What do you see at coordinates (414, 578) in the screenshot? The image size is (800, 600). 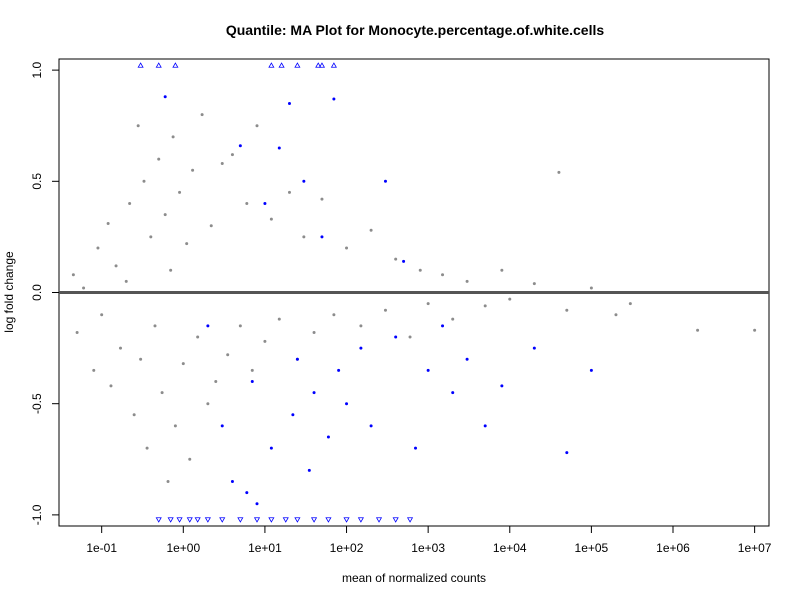 I see `x-axis-label: mean of normalized counts` at bounding box center [414, 578].